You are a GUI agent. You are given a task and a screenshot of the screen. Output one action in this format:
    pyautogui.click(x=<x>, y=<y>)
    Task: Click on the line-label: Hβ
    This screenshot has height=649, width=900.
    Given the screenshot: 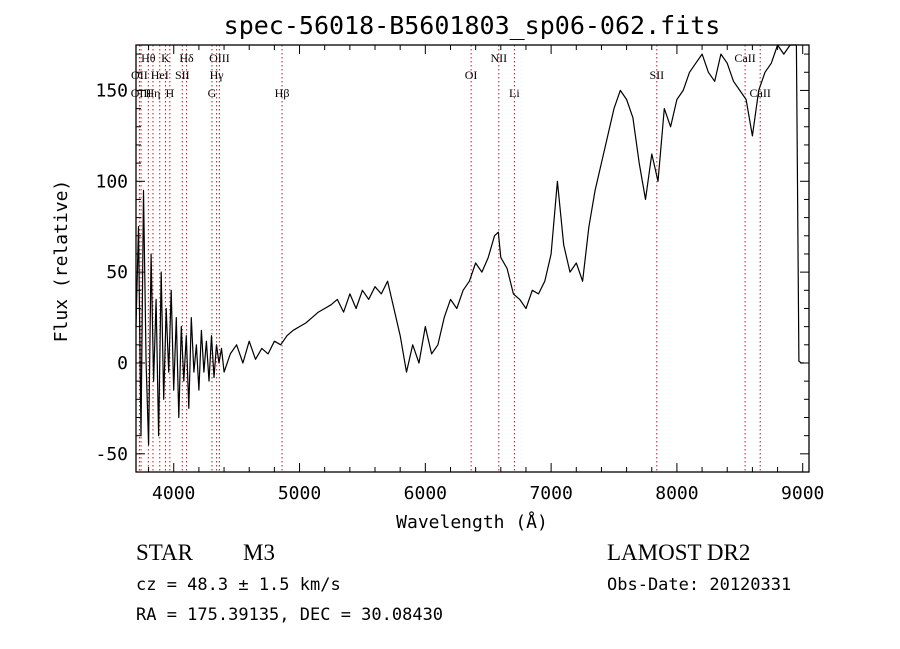 What is the action you would take?
    pyautogui.click(x=282, y=93)
    